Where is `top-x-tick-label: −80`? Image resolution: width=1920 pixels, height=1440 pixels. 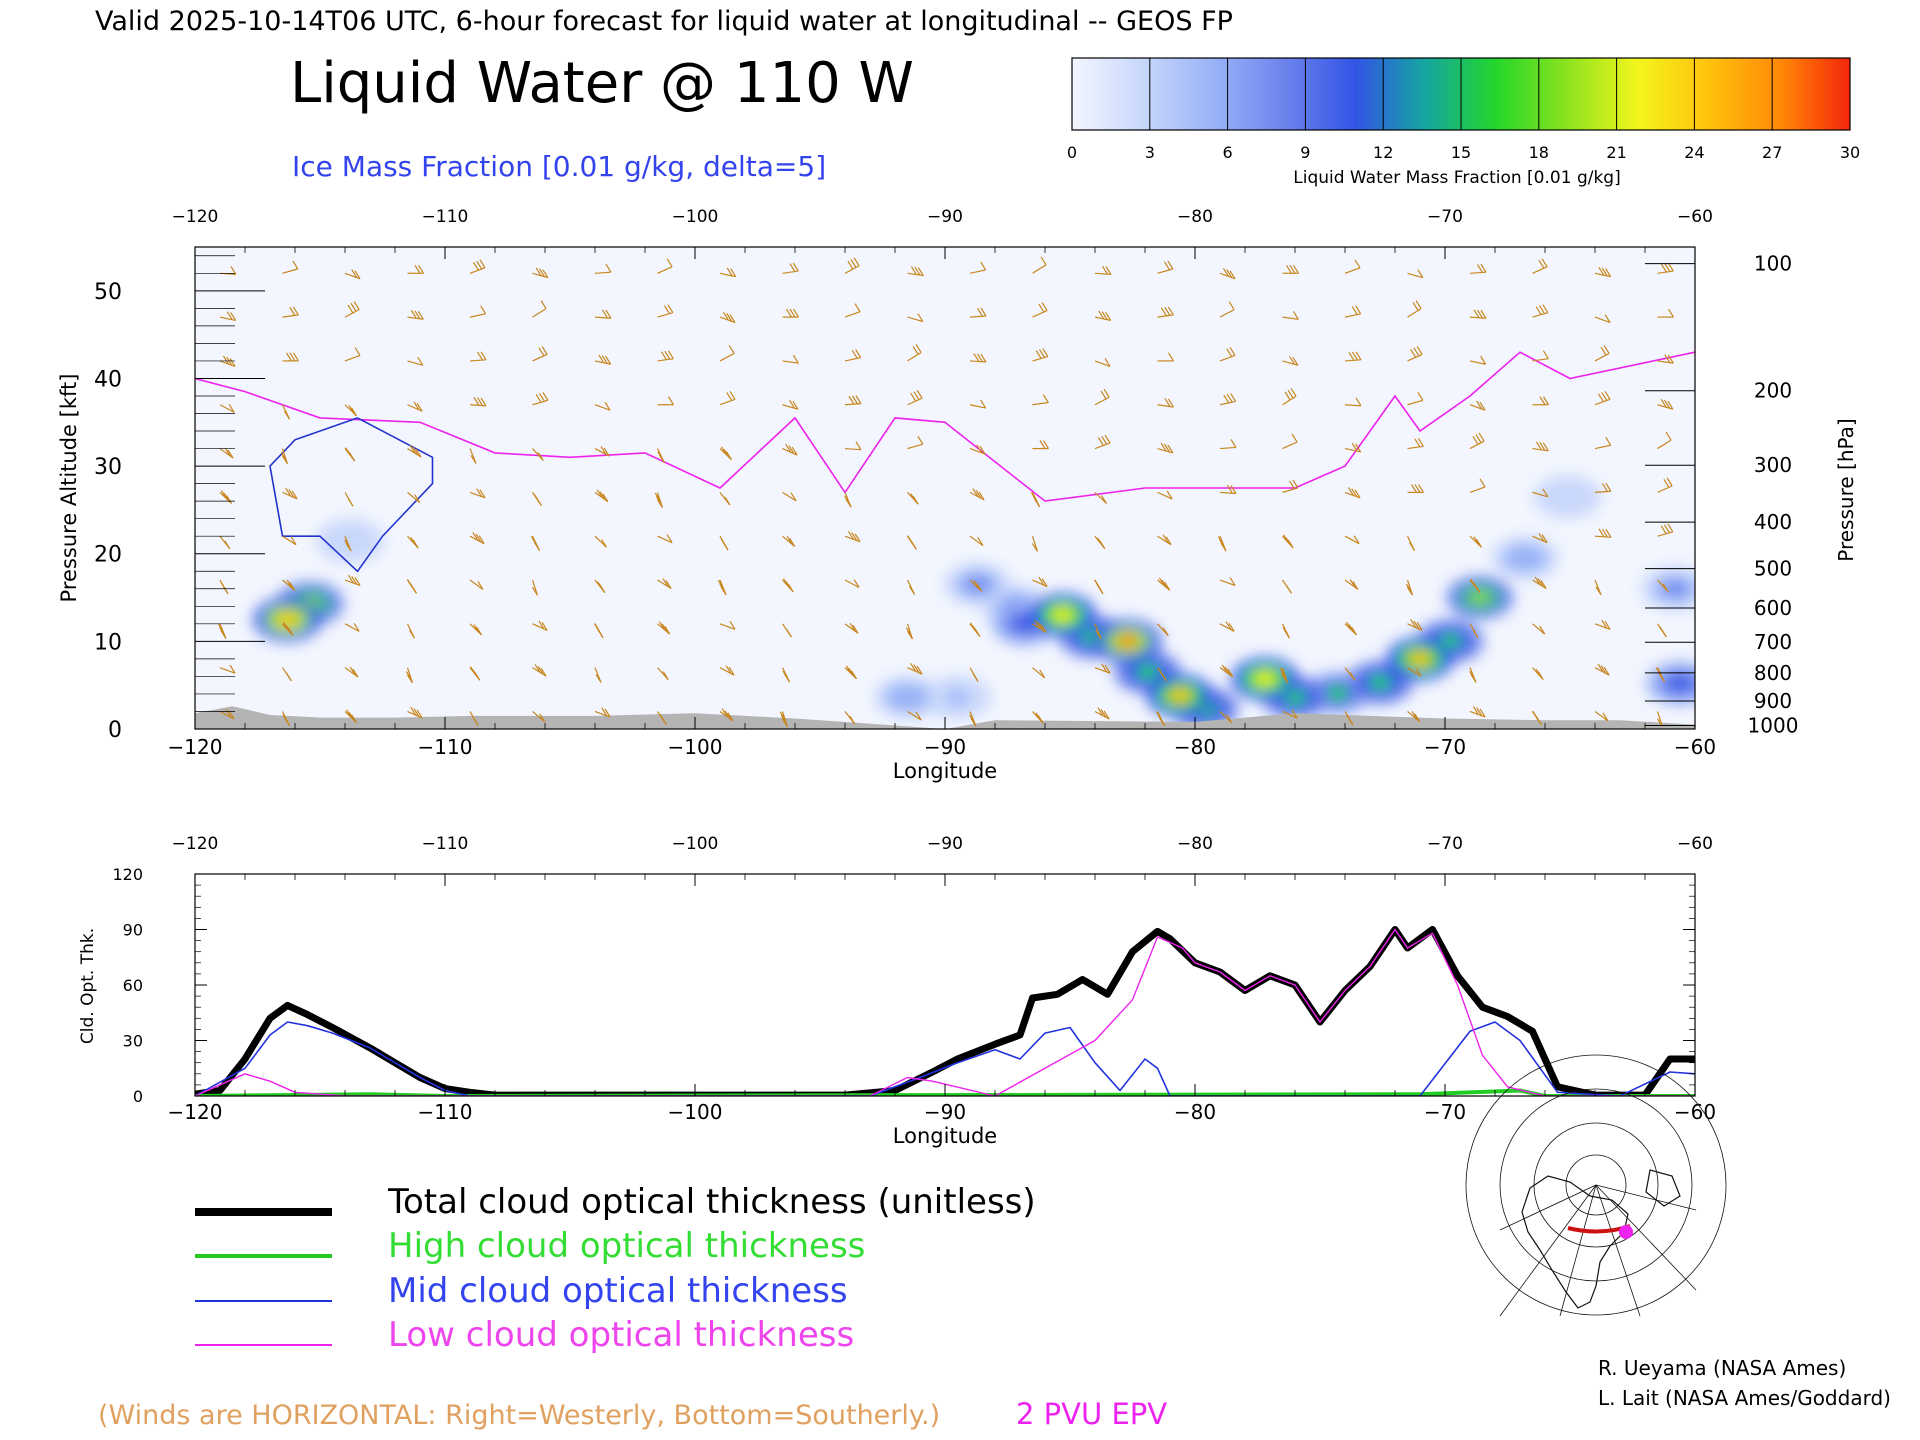 top-x-tick-label: −80 is located at coordinates (1195, 747).